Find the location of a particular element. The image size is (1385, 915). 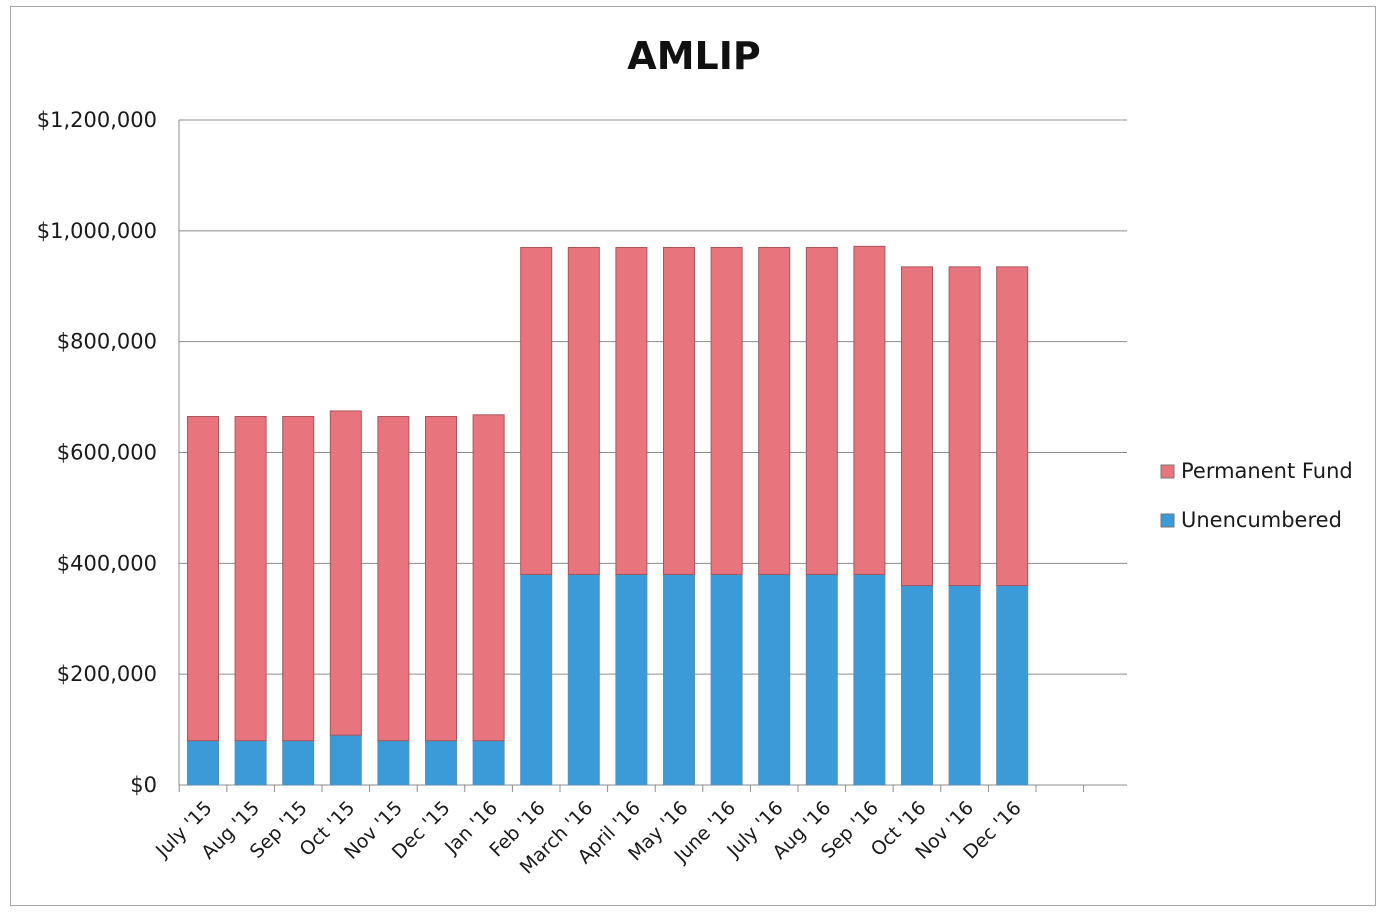

chart-title: AMLIP is located at coordinates (693, 56).